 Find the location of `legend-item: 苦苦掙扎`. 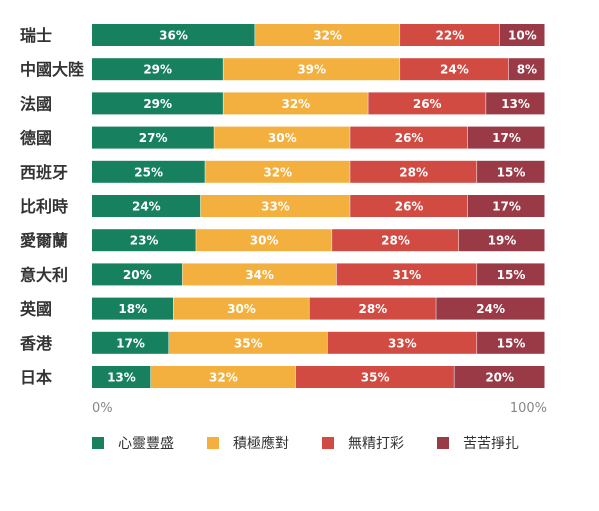

legend-item: 苦苦掙扎 is located at coordinates (494, 443).